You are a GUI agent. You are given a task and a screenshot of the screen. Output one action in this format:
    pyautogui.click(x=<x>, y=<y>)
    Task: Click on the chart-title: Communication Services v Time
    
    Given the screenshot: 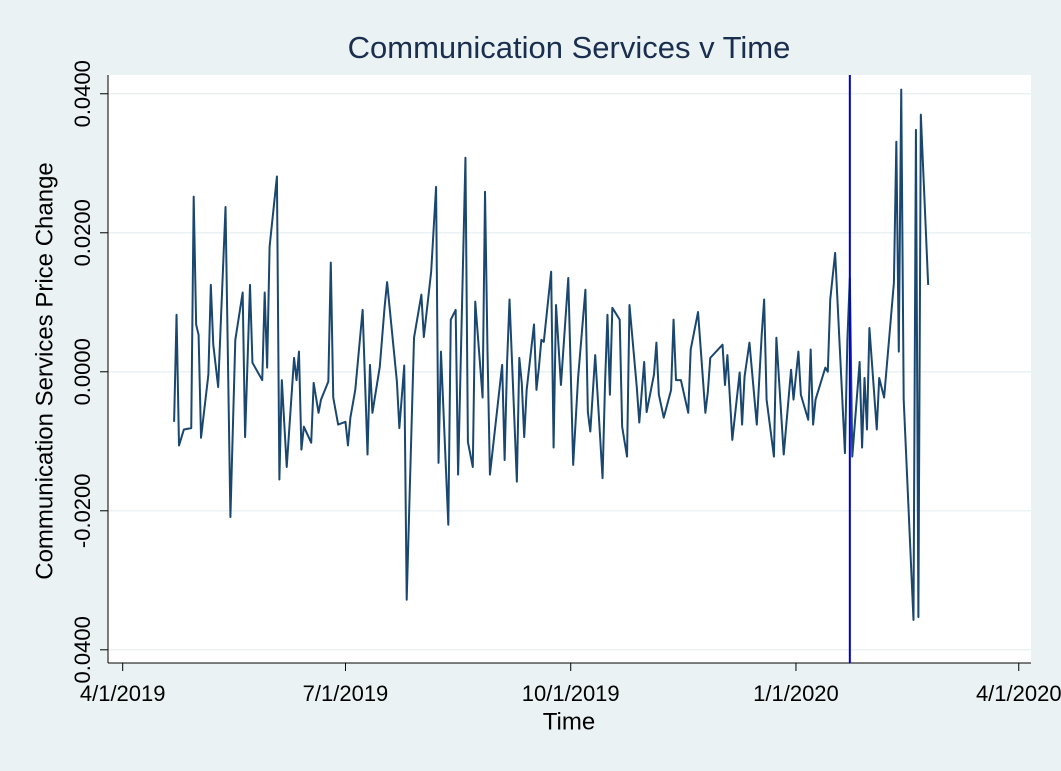 What is the action you would take?
    pyautogui.click(x=569, y=47)
    